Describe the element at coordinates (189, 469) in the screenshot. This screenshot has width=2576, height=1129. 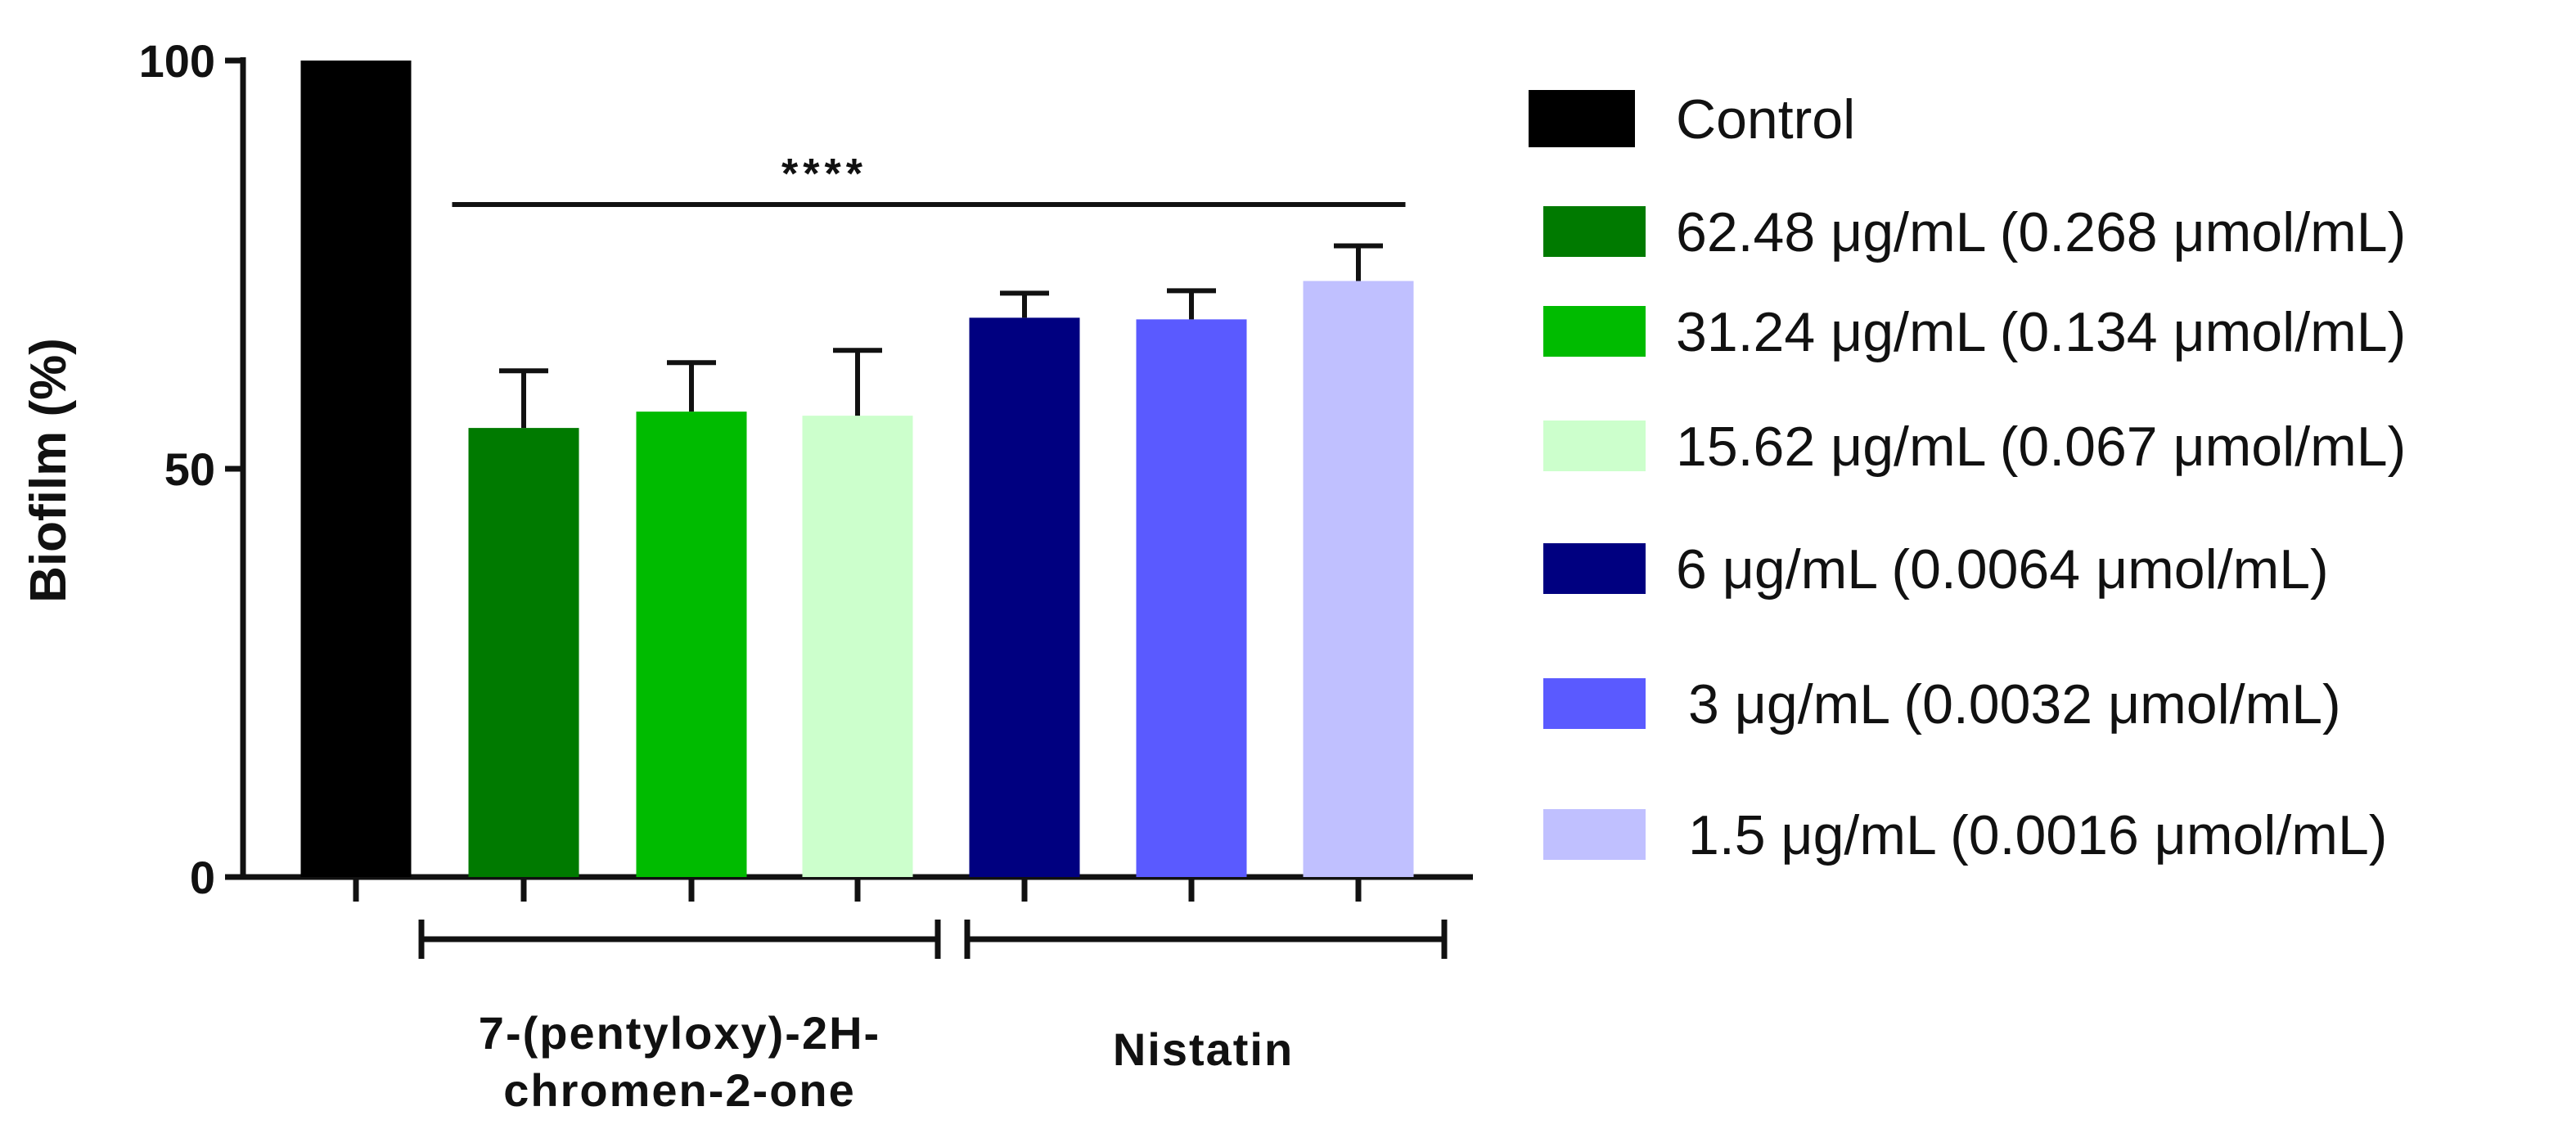
I see `y-tick-label: 50` at that location.